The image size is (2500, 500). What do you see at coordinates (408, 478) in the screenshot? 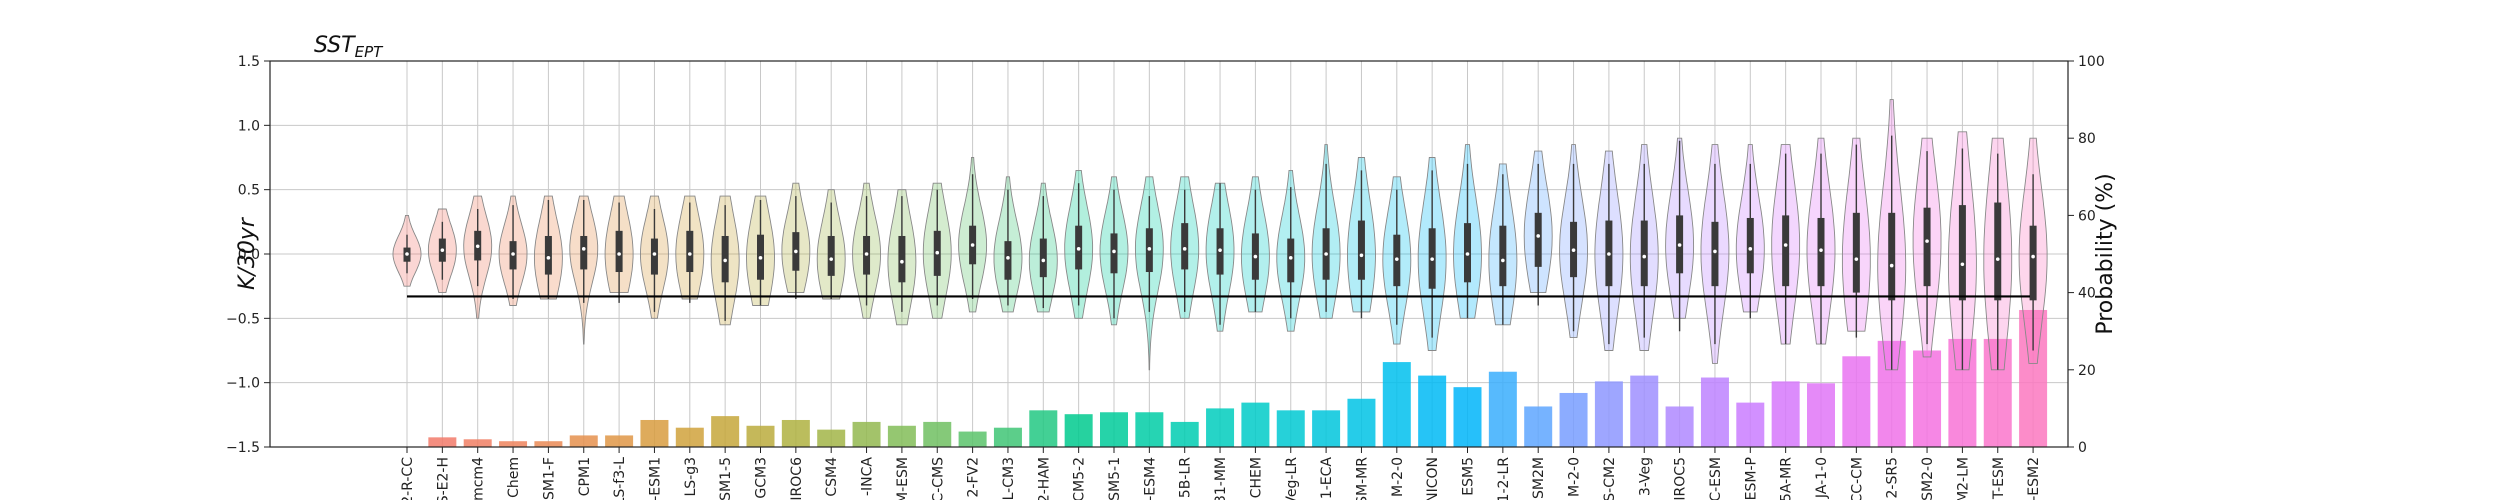
I see `x-tick-label: 2-R-CC` at bounding box center [408, 478].